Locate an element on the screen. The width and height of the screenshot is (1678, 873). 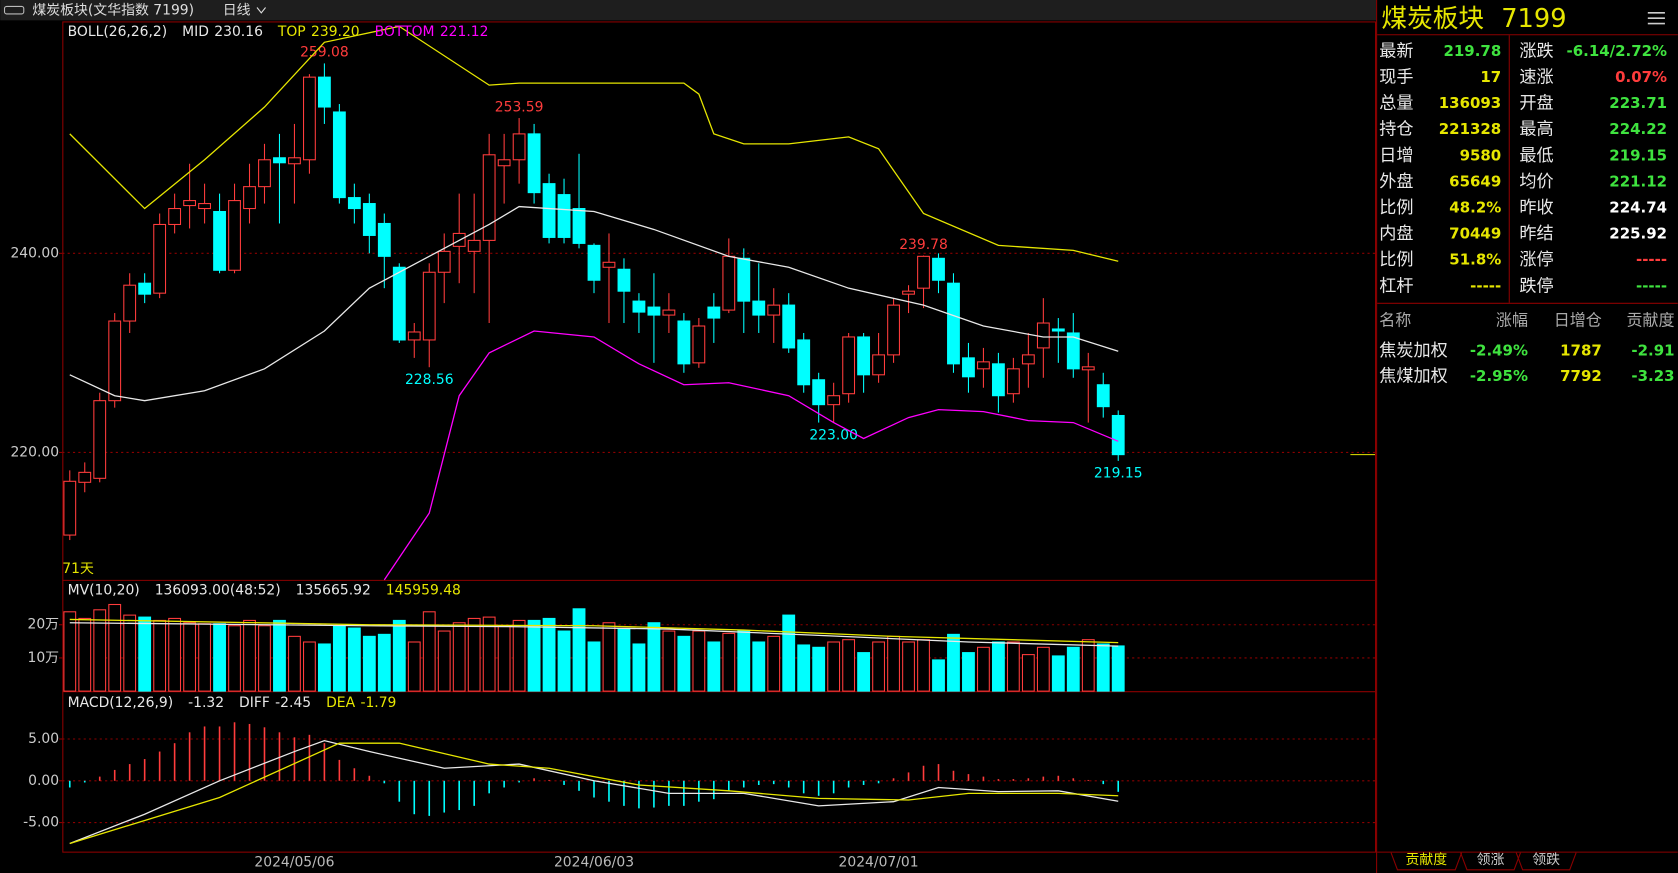
tab: 领涨 is located at coordinates (1491, 860).